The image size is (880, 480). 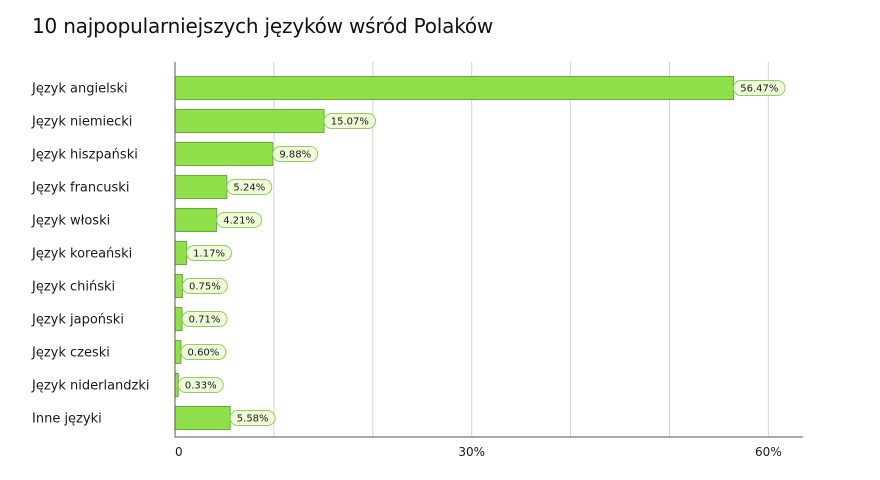 What do you see at coordinates (73, 287) in the screenshot?
I see `category-label: Język chiński` at bounding box center [73, 287].